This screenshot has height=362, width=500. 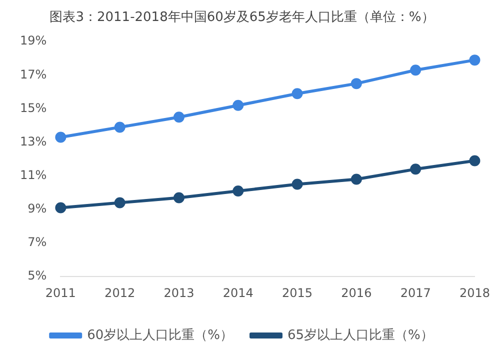 I want to click on y-tick-label: 19%, so click(x=33, y=41).